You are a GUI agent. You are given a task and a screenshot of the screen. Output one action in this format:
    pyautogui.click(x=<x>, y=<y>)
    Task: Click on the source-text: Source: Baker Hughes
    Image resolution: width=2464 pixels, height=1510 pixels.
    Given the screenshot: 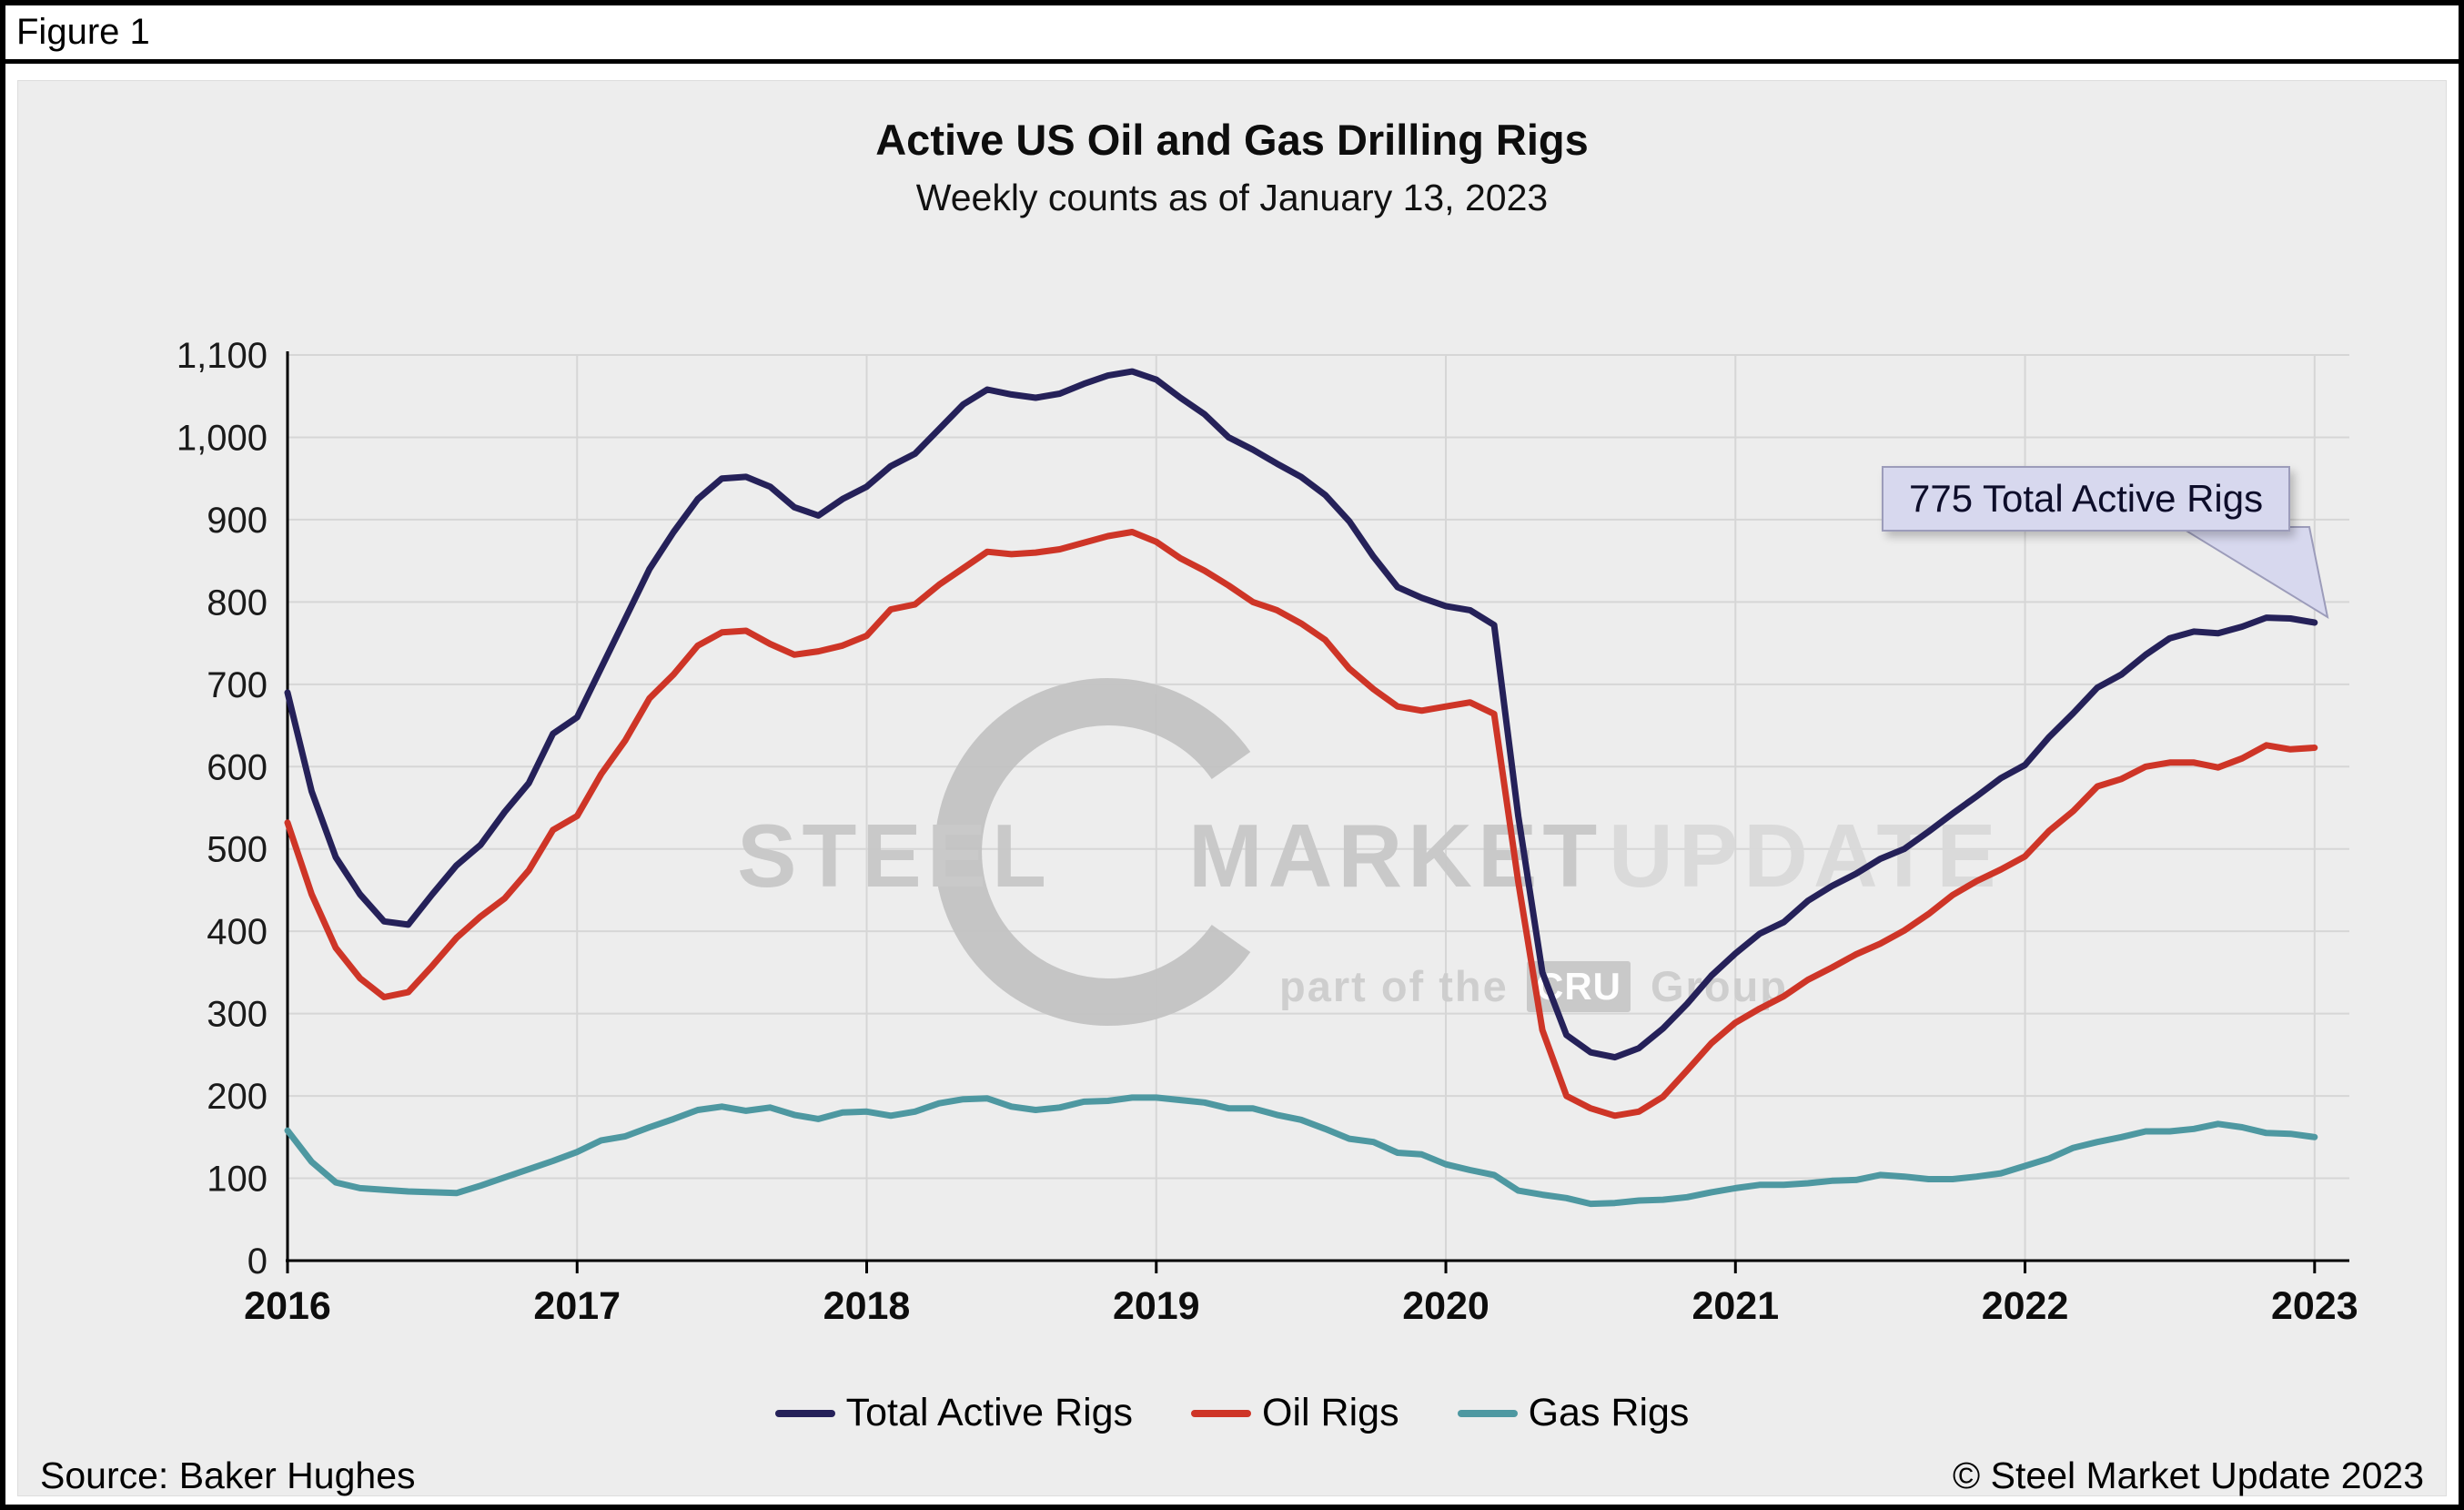 What is the action you would take?
    pyautogui.click(x=228, y=1475)
    